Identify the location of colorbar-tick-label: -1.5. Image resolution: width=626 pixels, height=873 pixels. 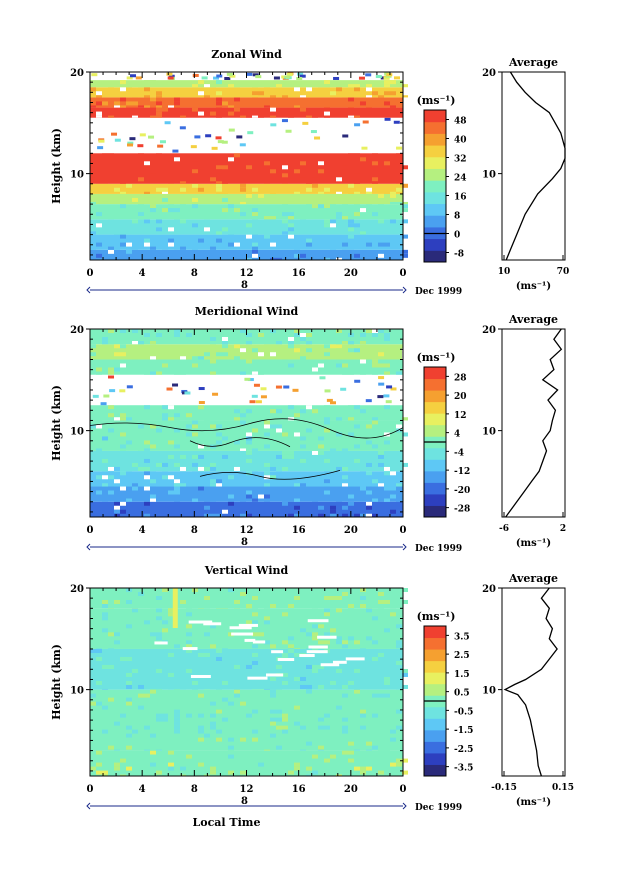
(463, 731).